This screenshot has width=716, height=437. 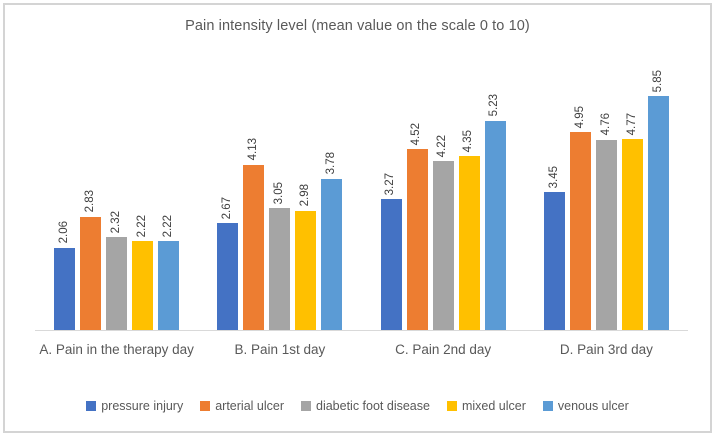 What do you see at coordinates (115, 222) in the screenshot?
I see `bar-value-label: 2.32` at bounding box center [115, 222].